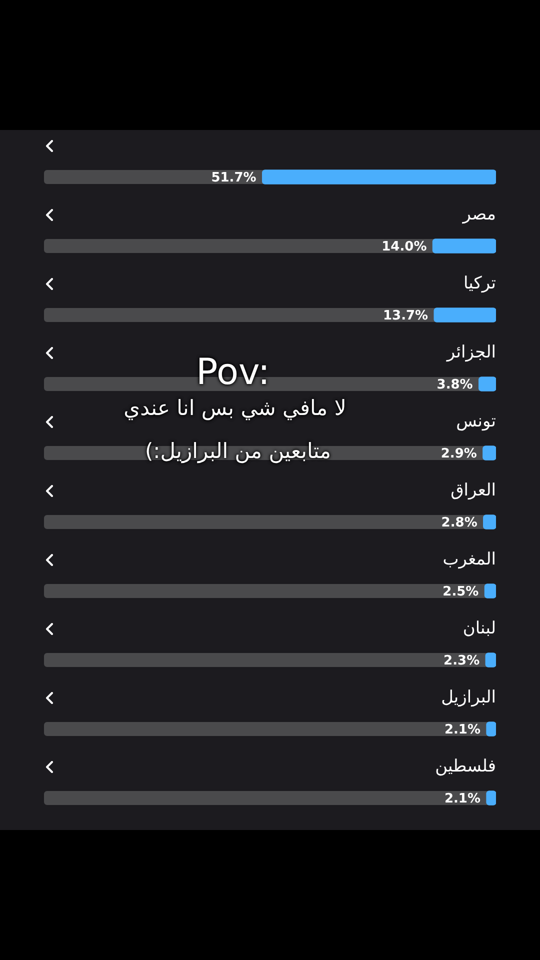 The image size is (540, 960). What do you see at coordinates (458, 454) in the screenshot?
I see `data-label: 2.9%` at bounding box center [458, 454].